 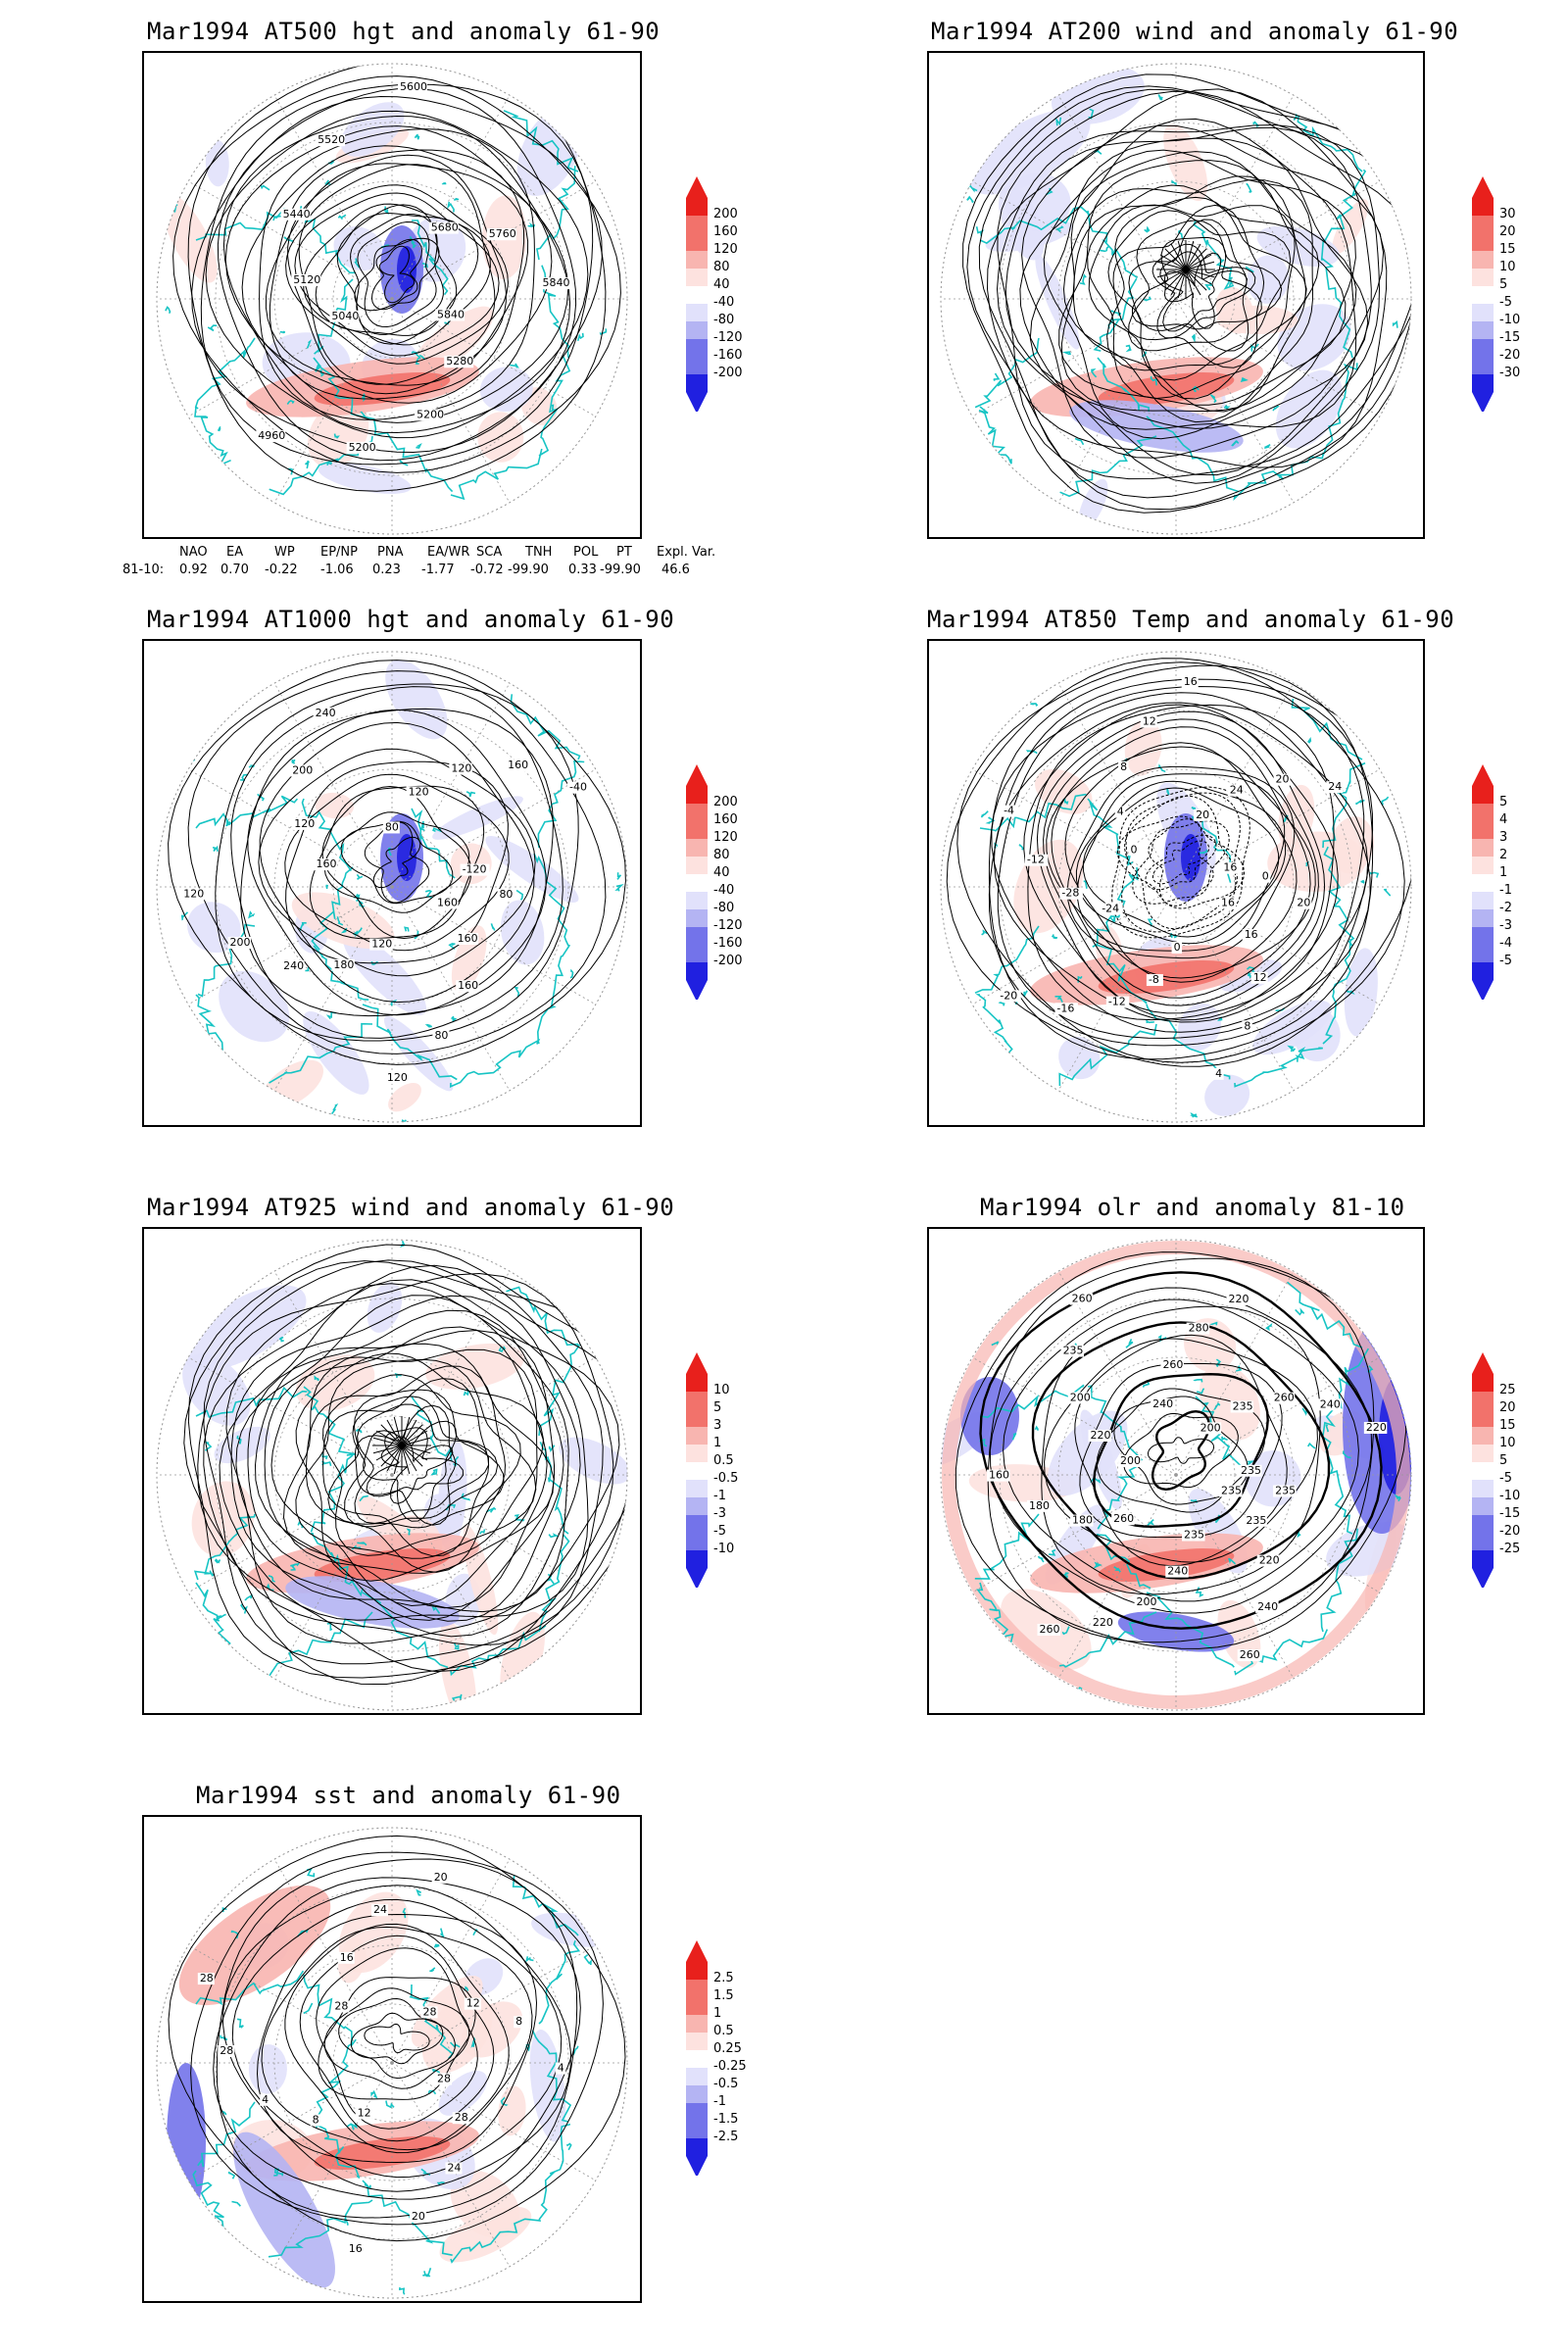 I want to click on colorbar-tick-label: -40, so click(x=724, y=302).